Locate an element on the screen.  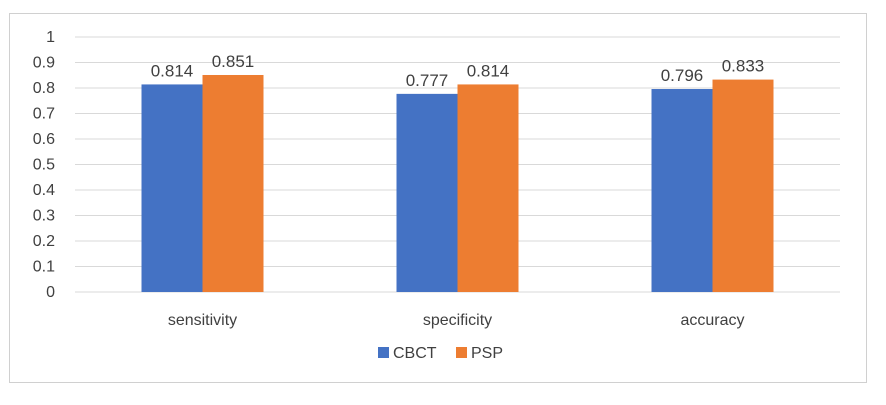
y-tick-label: 0.2 is located at coordinates (44, 241).